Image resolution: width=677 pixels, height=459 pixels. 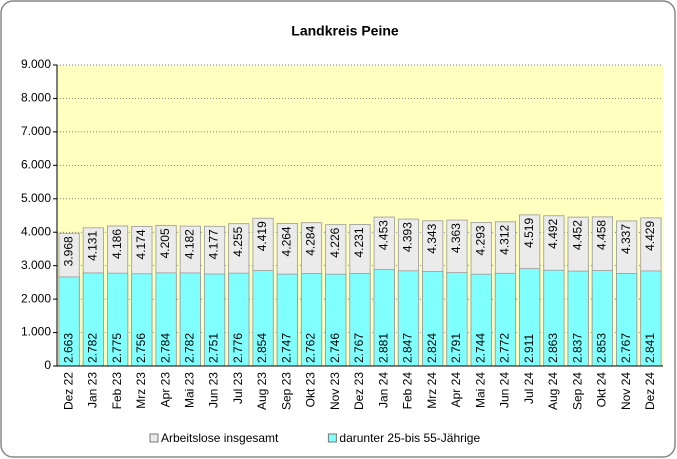 I want to click on x-tick-label: Dez 24, so click(x=650, y=391).